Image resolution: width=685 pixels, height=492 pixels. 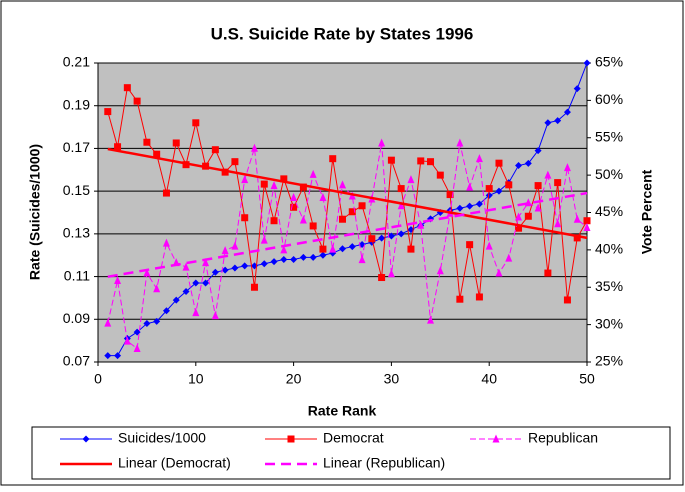 I want to click on x-tick-label: 0, so click(x=98, y=379).